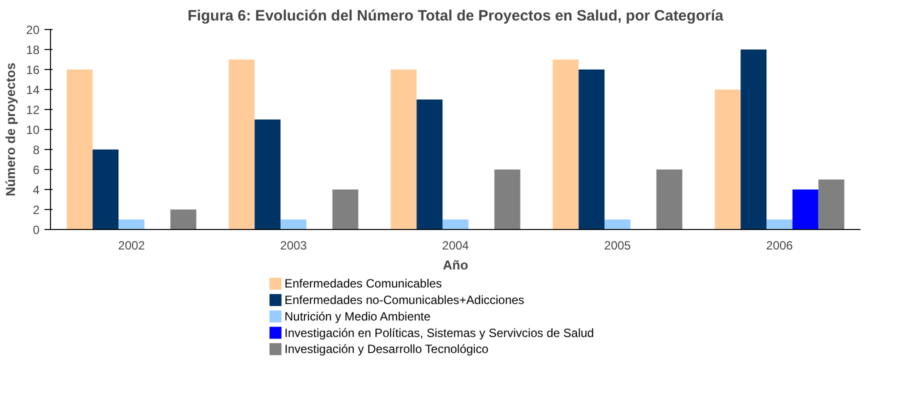  Describe the element at coordinates (456, 16) in the screenshot. I see `chart-title: Figura 6: Evolución del Número Total de Proyectos en Salud, por Categoría` at that location.